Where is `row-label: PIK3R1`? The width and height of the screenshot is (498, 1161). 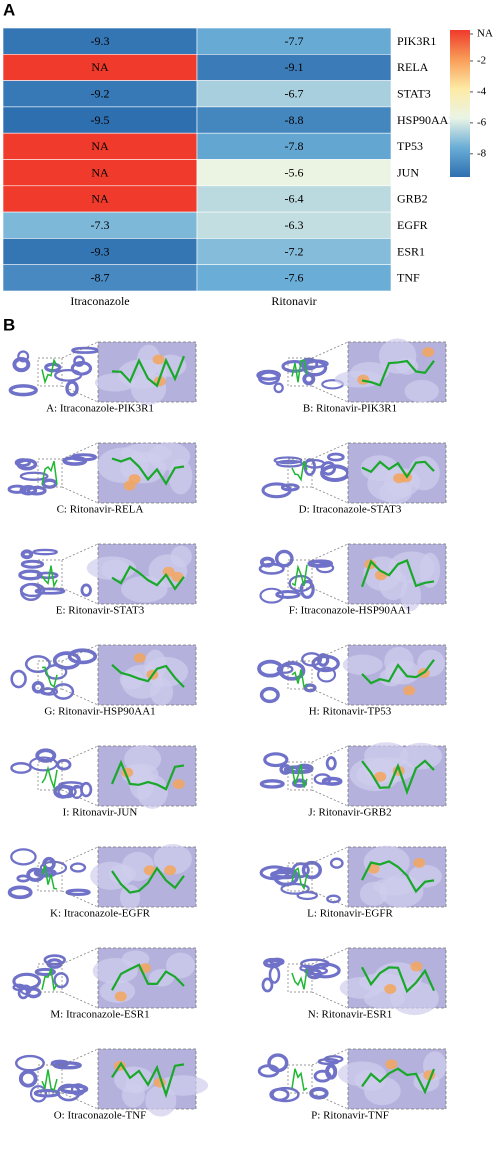 row-label: PIK3R1 is located at coordinates (416, 41).